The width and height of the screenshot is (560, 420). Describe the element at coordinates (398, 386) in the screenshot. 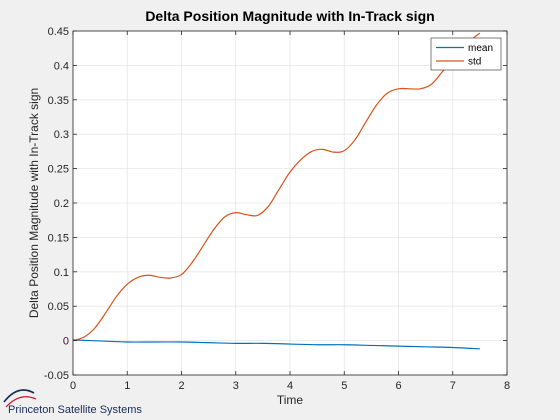

I see `x-tick-label: 6` at that location.